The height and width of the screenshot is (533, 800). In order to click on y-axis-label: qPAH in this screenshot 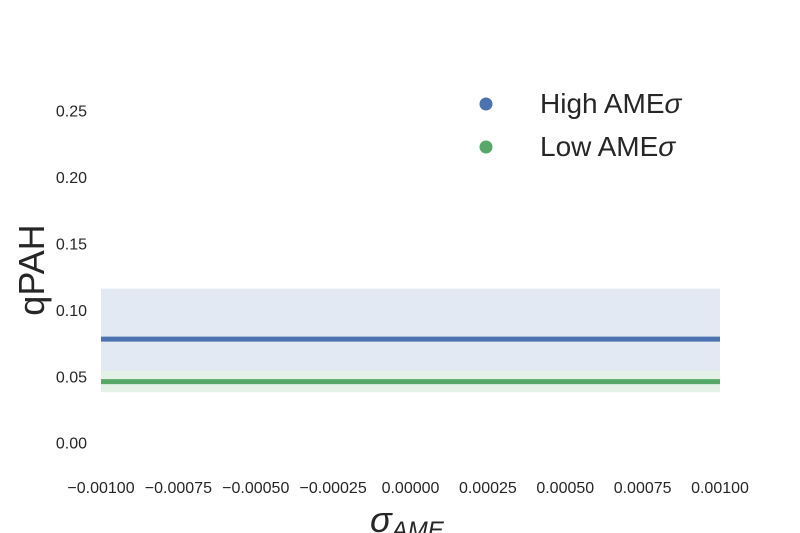, I will do `click(31, 269)`.